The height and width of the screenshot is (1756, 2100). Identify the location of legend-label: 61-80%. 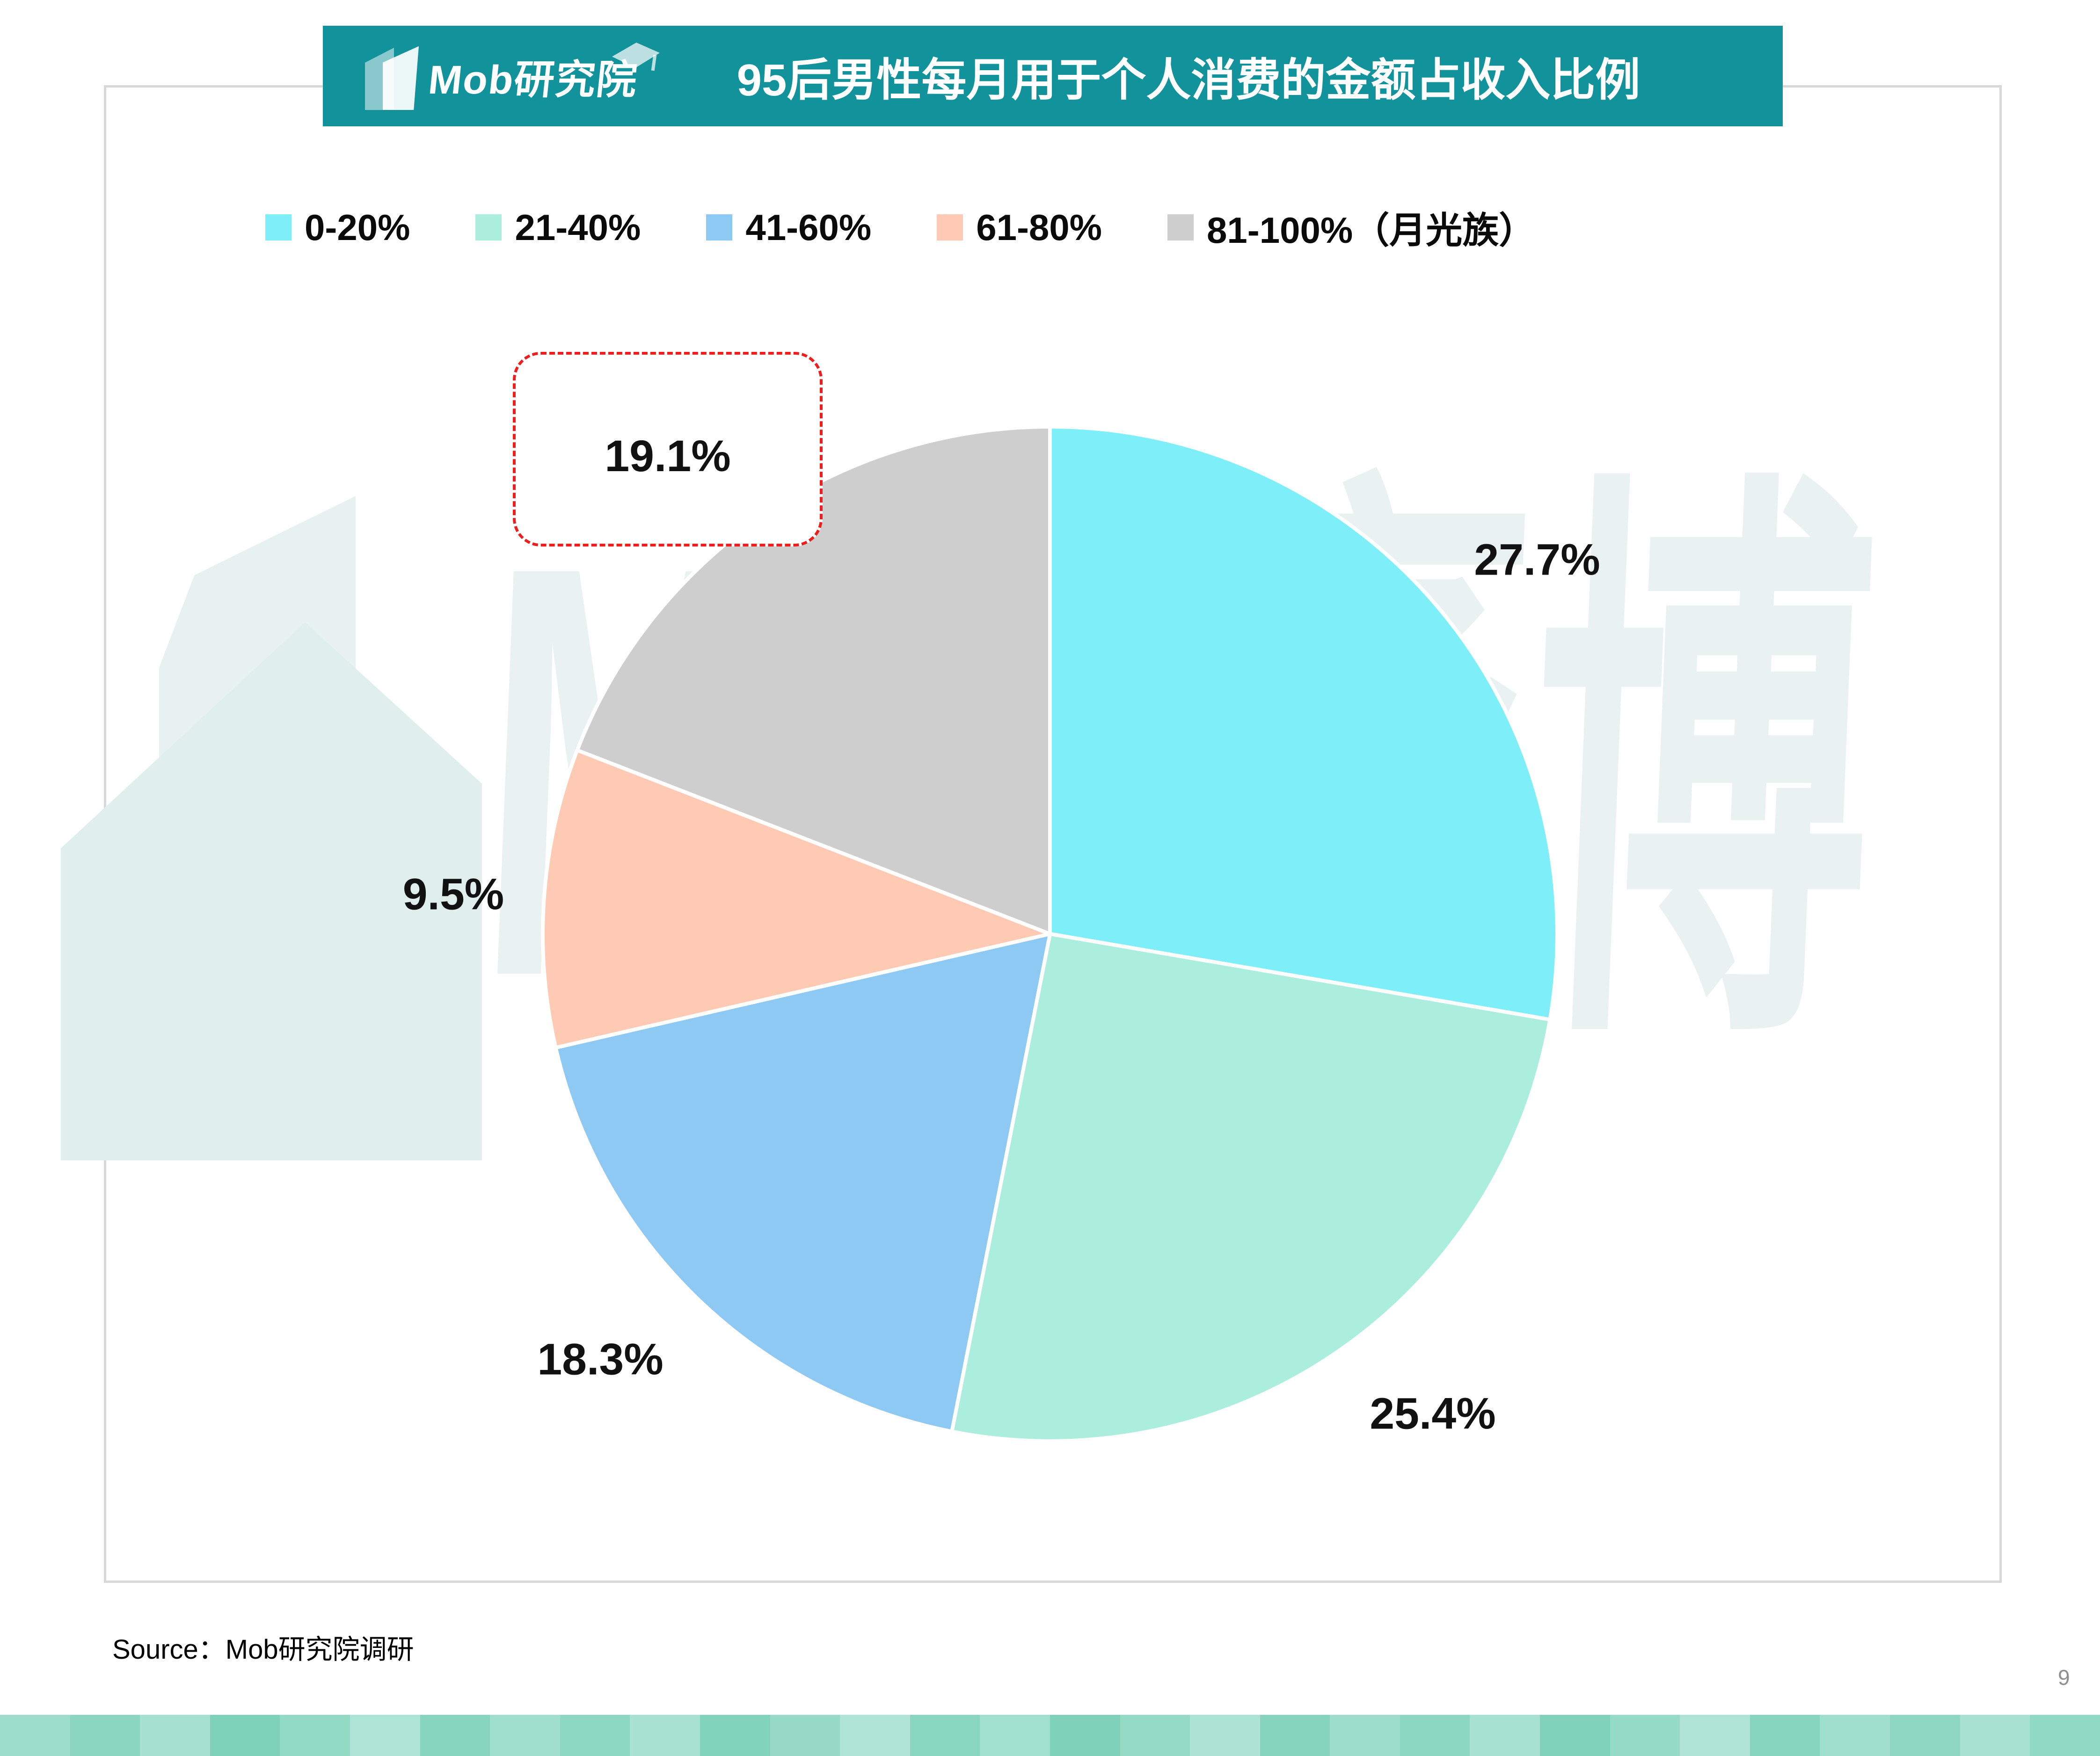
(1039, 227).